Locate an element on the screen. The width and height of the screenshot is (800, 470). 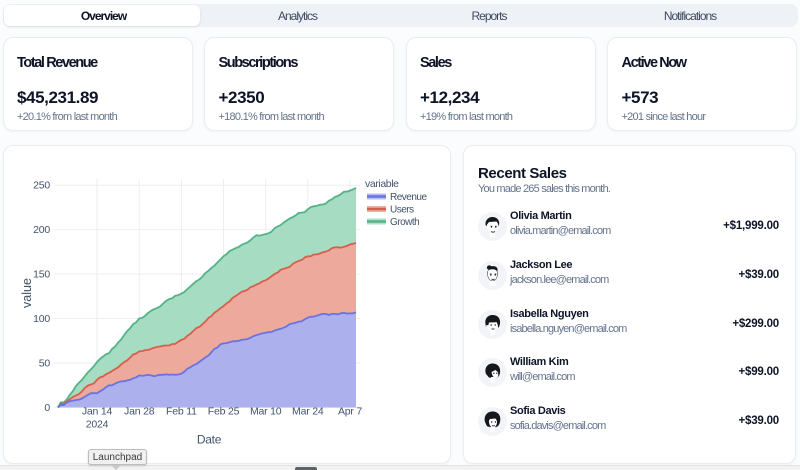
svg-text: Revenue is located at coordinates (408, 197).